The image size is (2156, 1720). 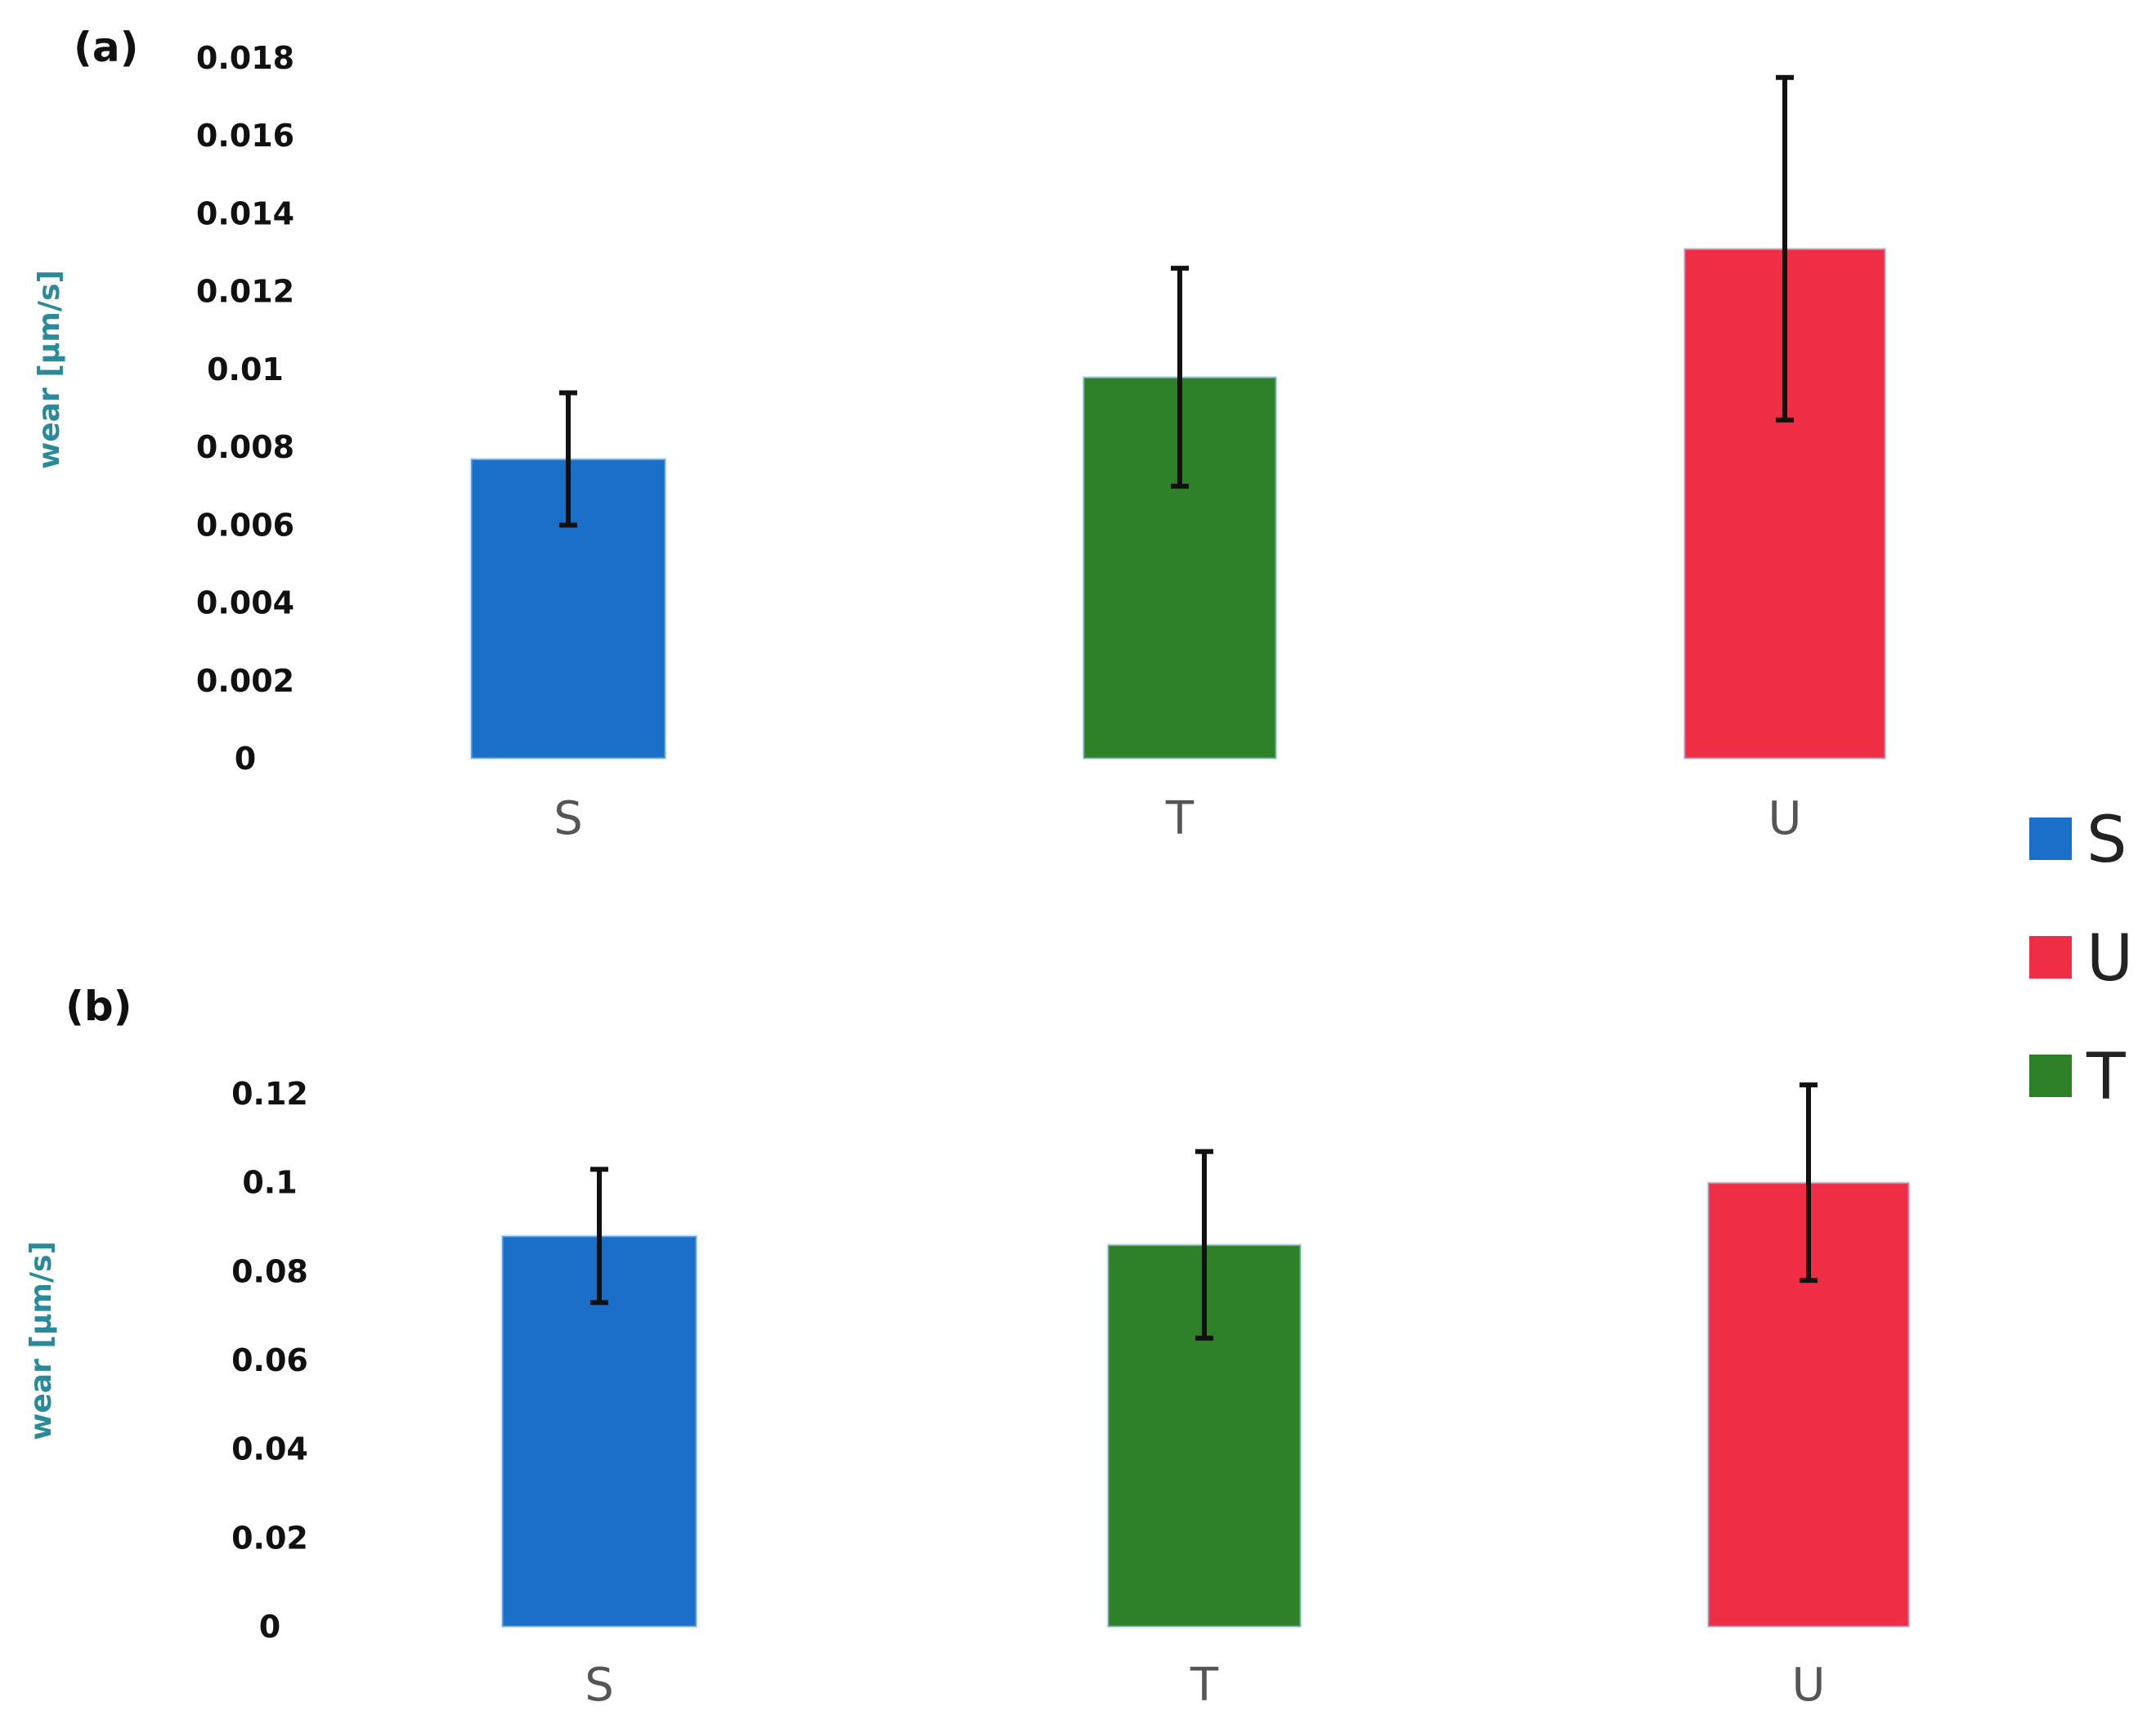 What do you see at coordinates (2106, 1077) in the screenshot?
I see `legend-label-t: T` at bounding box center [2106, 1077].